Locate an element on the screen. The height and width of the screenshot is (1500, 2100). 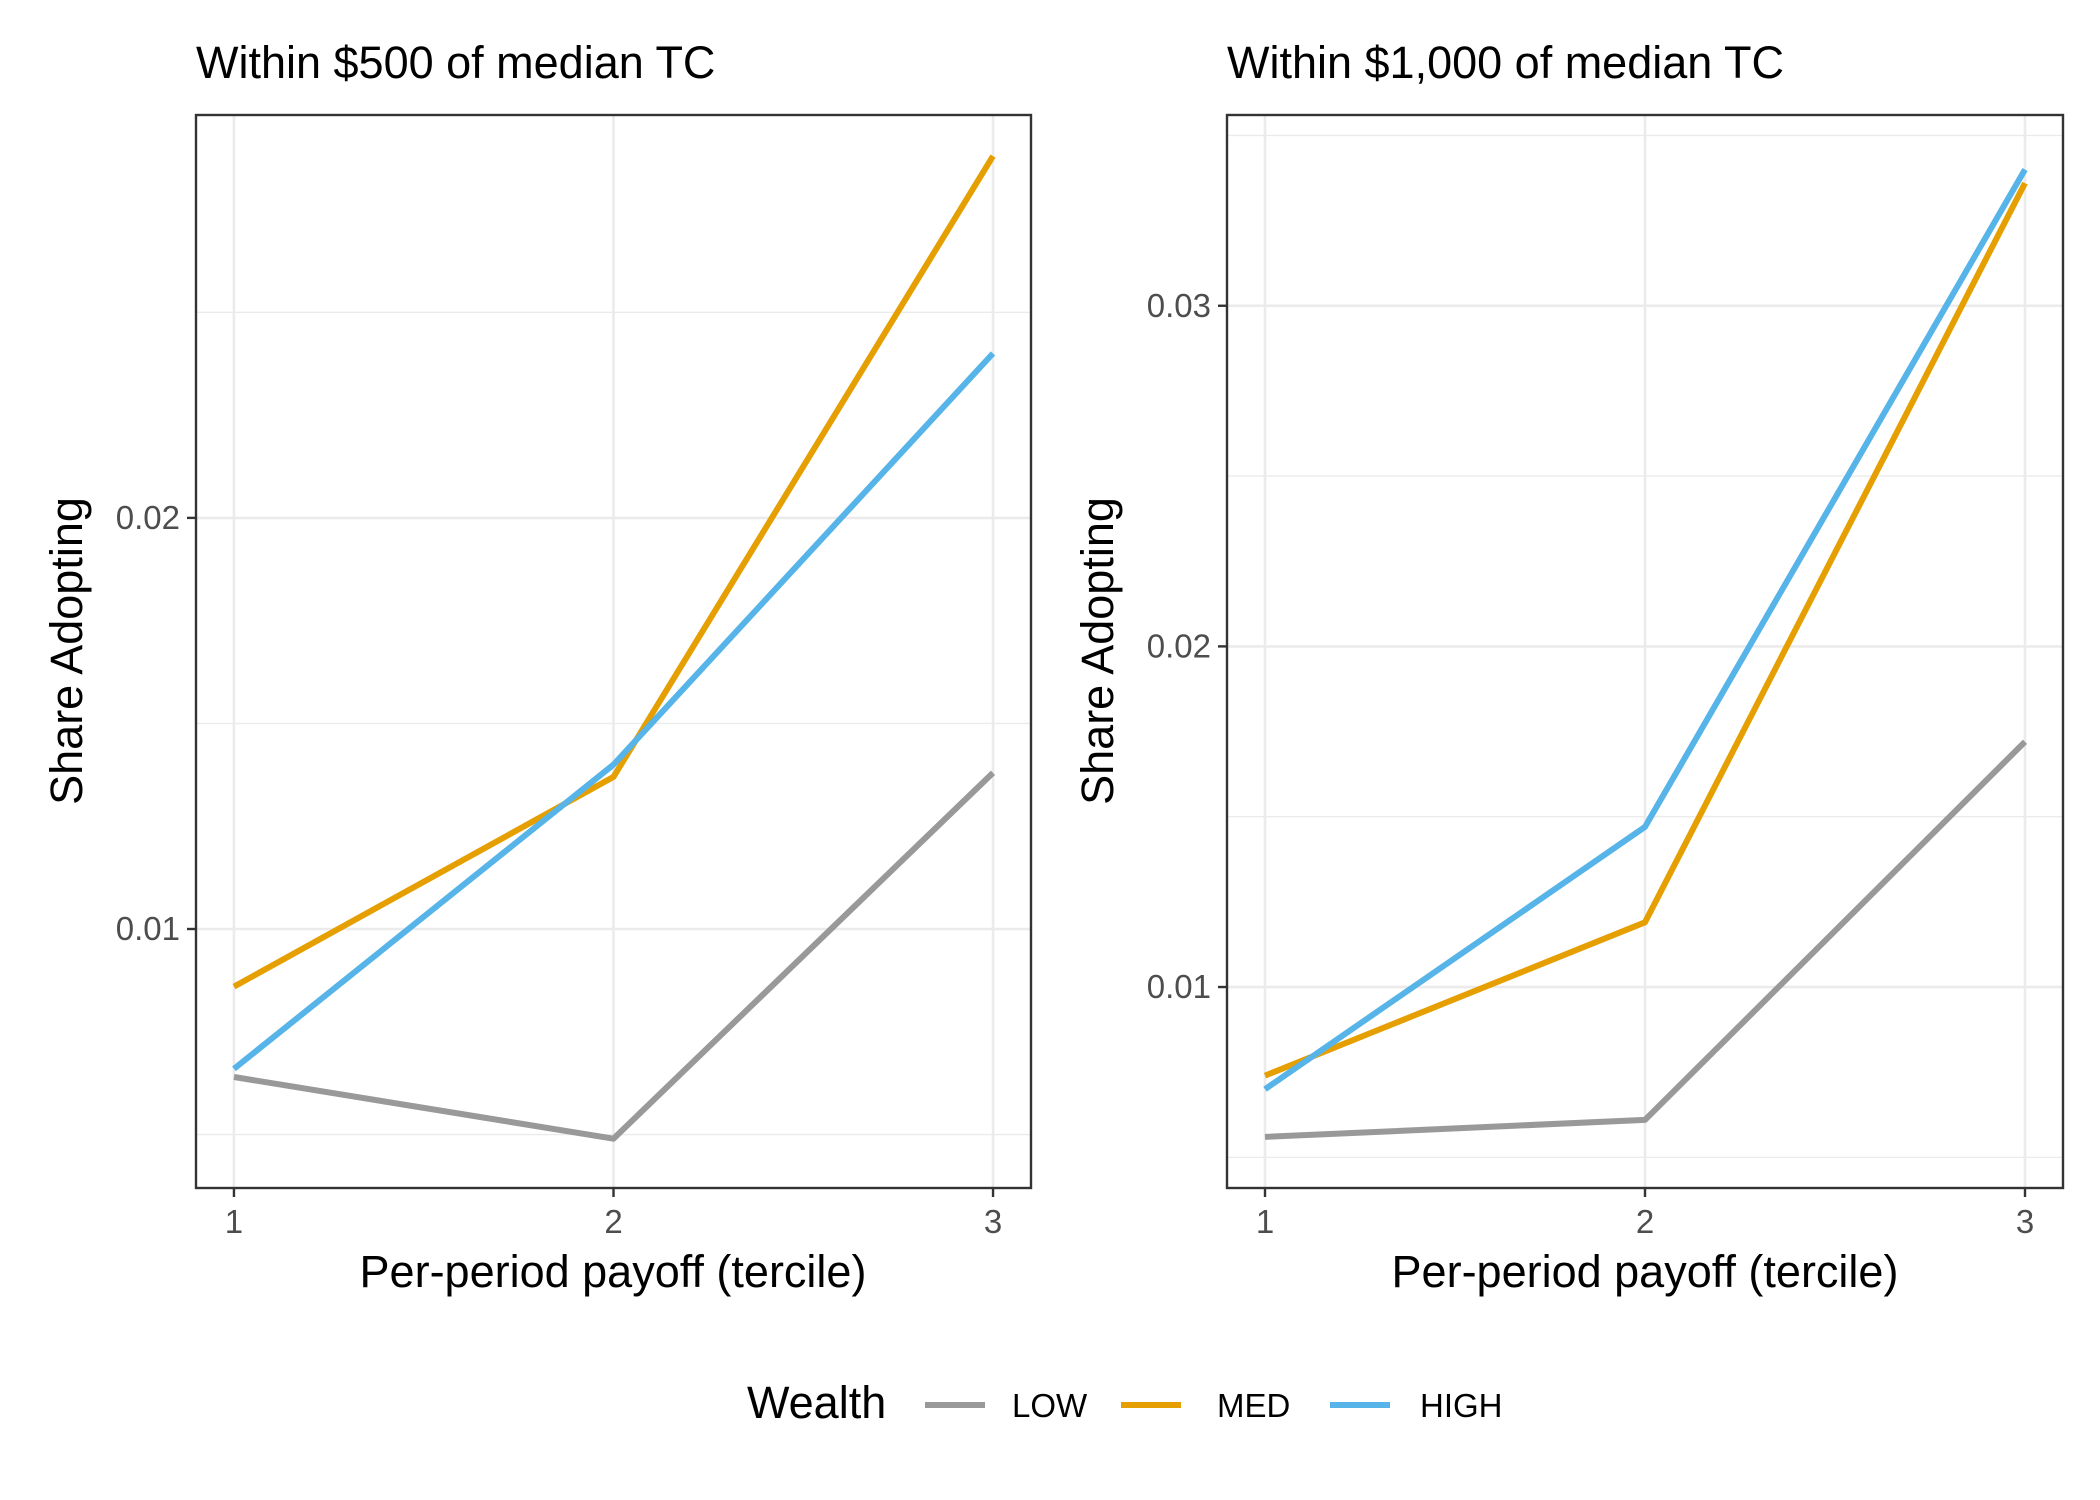
panel-title-right: Within $1,000 of median TC is located at coordinates (1505, 62).